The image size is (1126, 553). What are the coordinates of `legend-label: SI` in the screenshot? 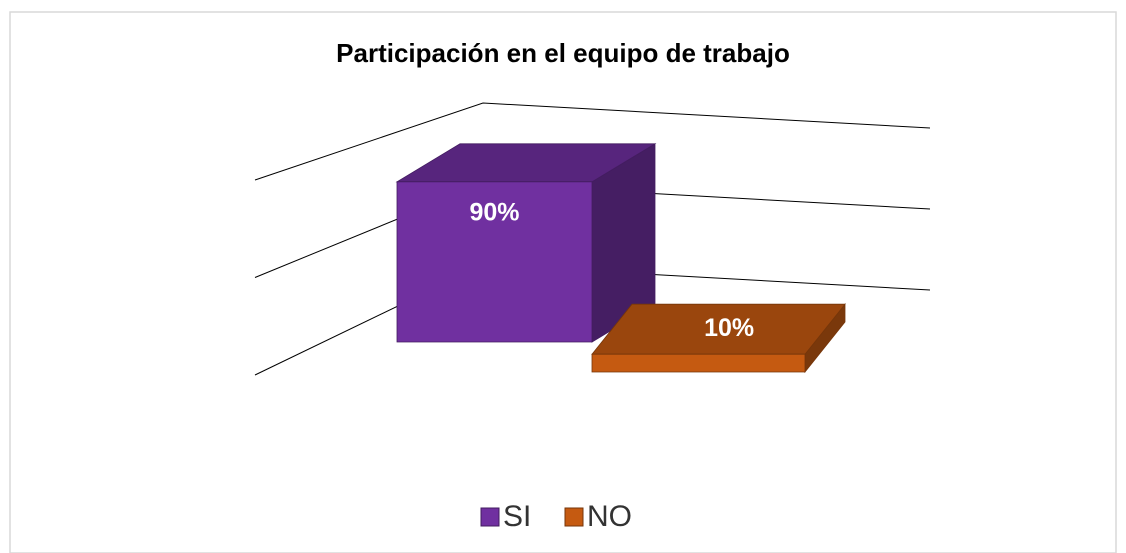 It's located at (517, 516).